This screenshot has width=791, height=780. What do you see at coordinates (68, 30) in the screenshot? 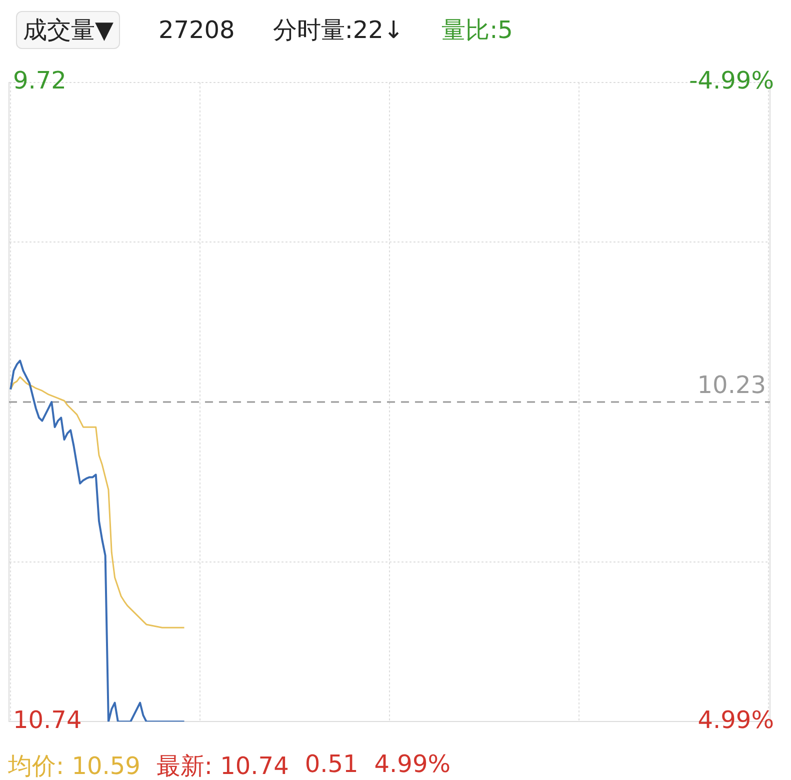
I see `text: 成交量▼` at bounding box center [68, 30].